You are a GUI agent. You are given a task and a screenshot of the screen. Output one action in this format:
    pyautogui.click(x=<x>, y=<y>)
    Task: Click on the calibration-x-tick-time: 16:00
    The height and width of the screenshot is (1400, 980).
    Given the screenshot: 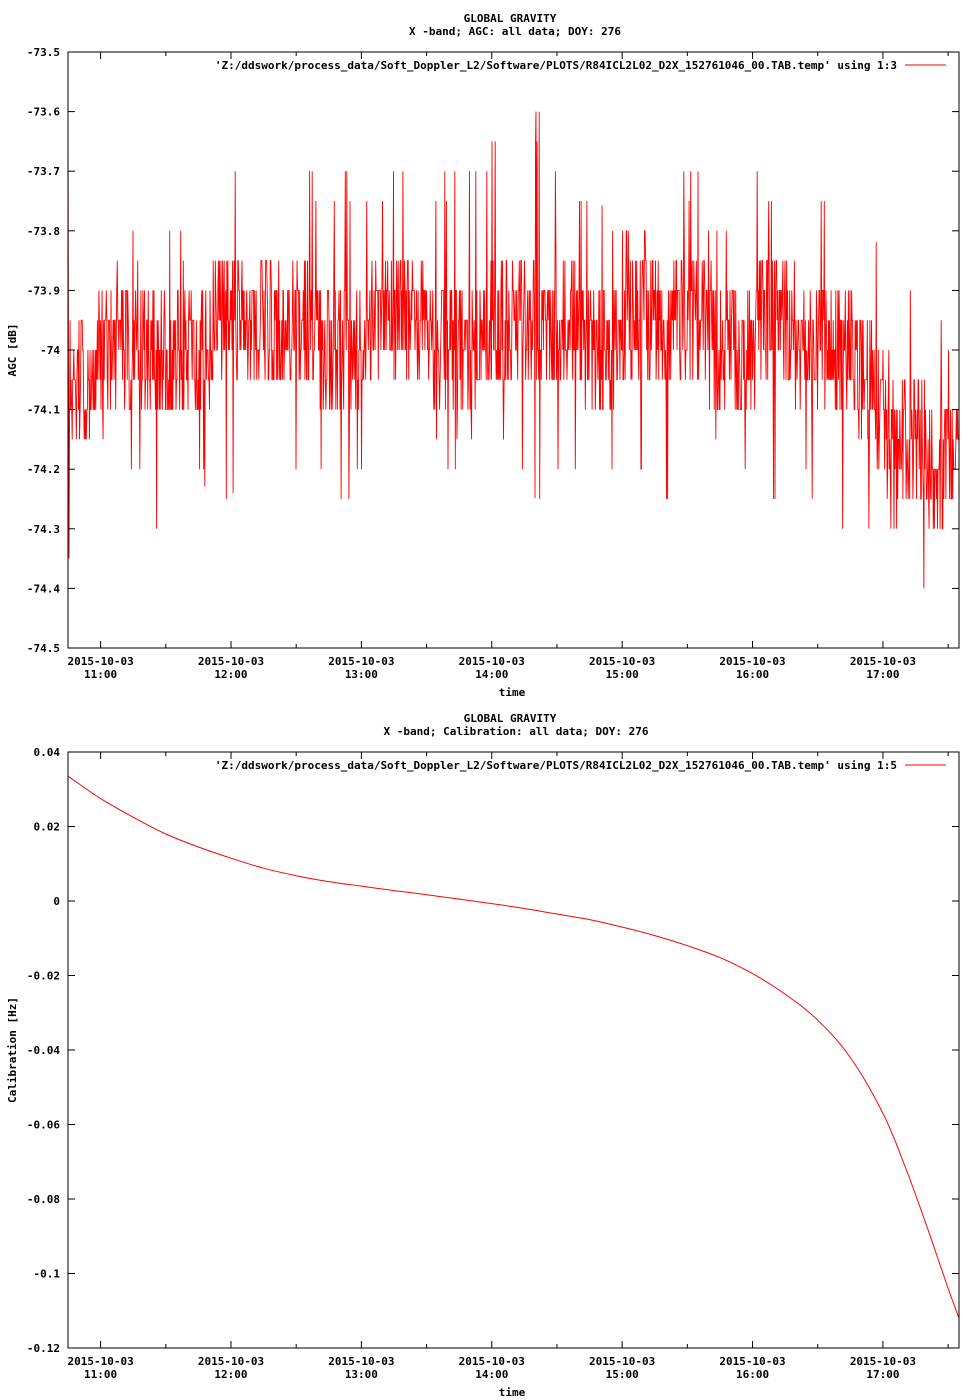 What is the action you would take?
    pyautogui.click(x=752, y=1374)
    